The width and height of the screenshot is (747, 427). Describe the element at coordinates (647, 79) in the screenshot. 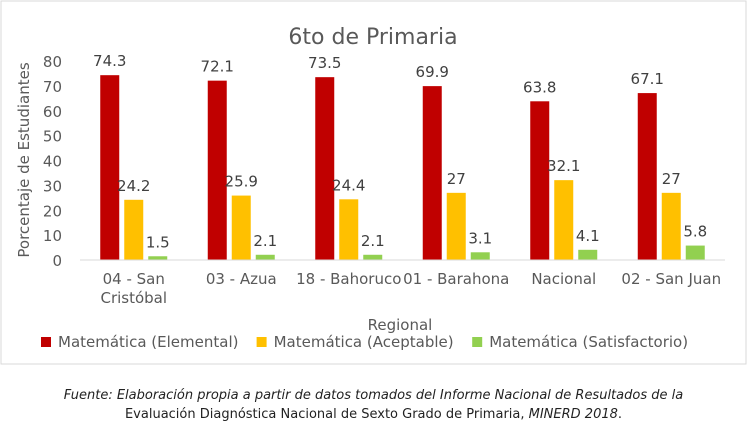

I see `bar-value-label: 67.1` at that location.